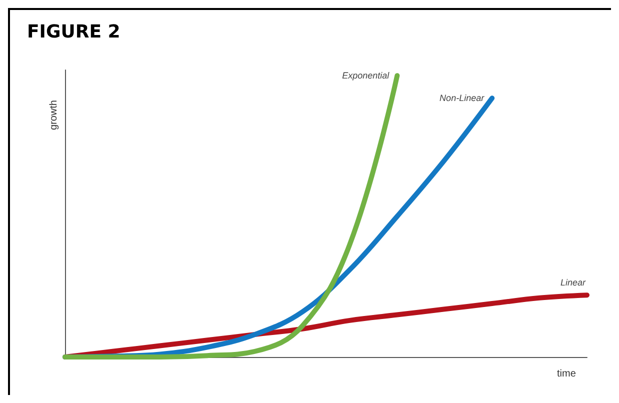 The image size is (619, 403). Describe the element at coordinates (573, 283) in the screenshot. I see `series-label: Linear` at that location.